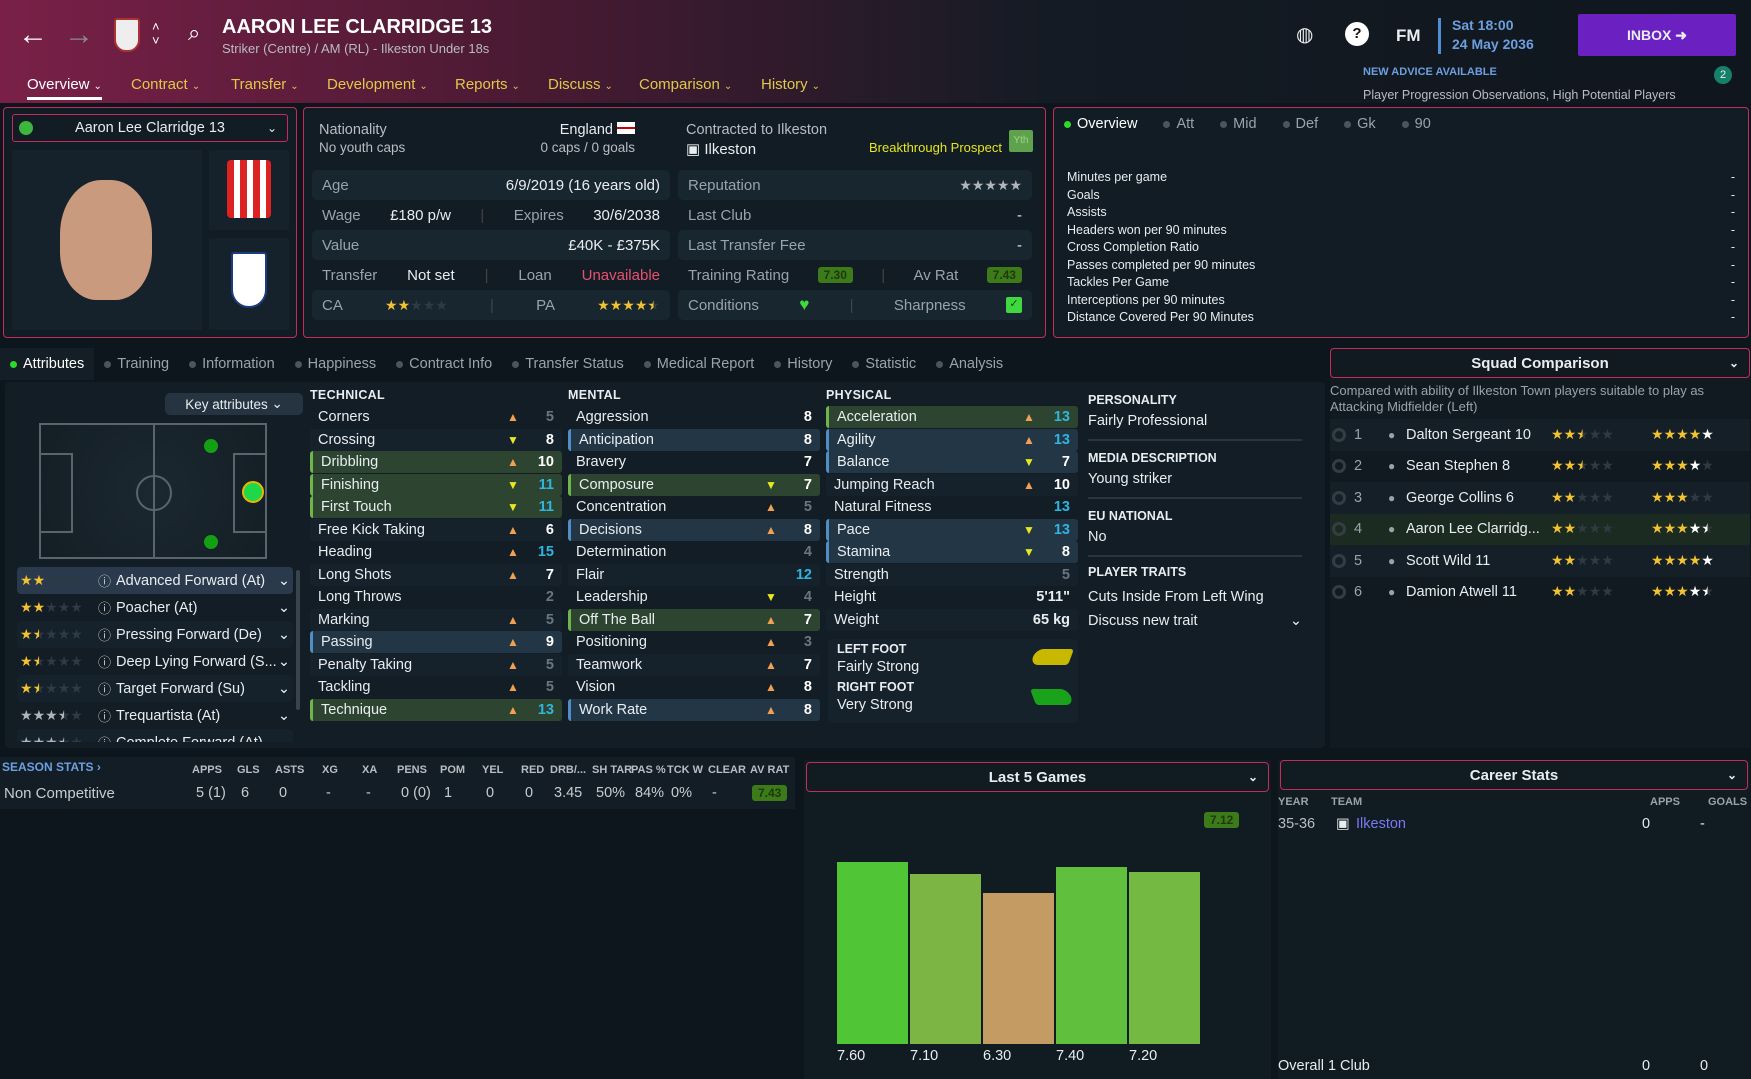 The height and width of the screenshot is (1079, 1751). What do you see at coordinates (952, 484) in the screenshot?
I see `attribute-row: Jumping Reach ▲ 10` at bounding box center [952, 484].